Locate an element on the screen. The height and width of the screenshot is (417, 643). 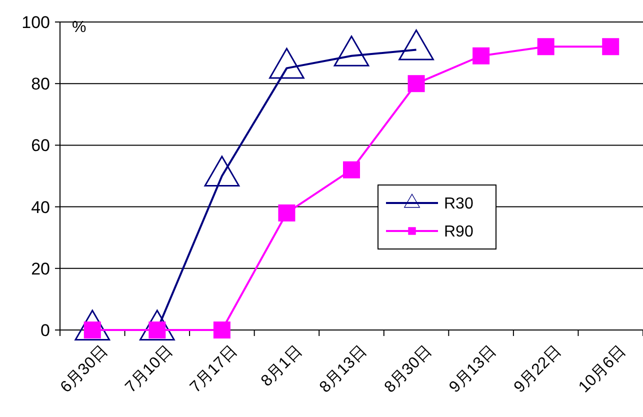
x-tick-label: 7月17日 is located at coordinates (214, 369).